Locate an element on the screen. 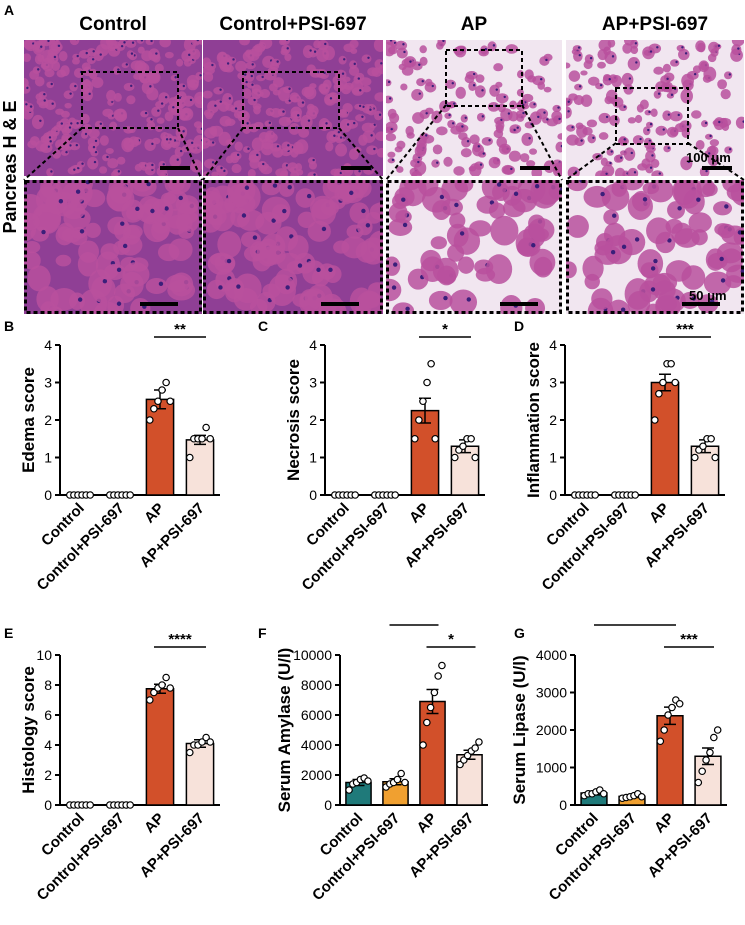 The image size is (745, 925). row-label-text: Pancreas H & E is located at coordinates (10, 166).